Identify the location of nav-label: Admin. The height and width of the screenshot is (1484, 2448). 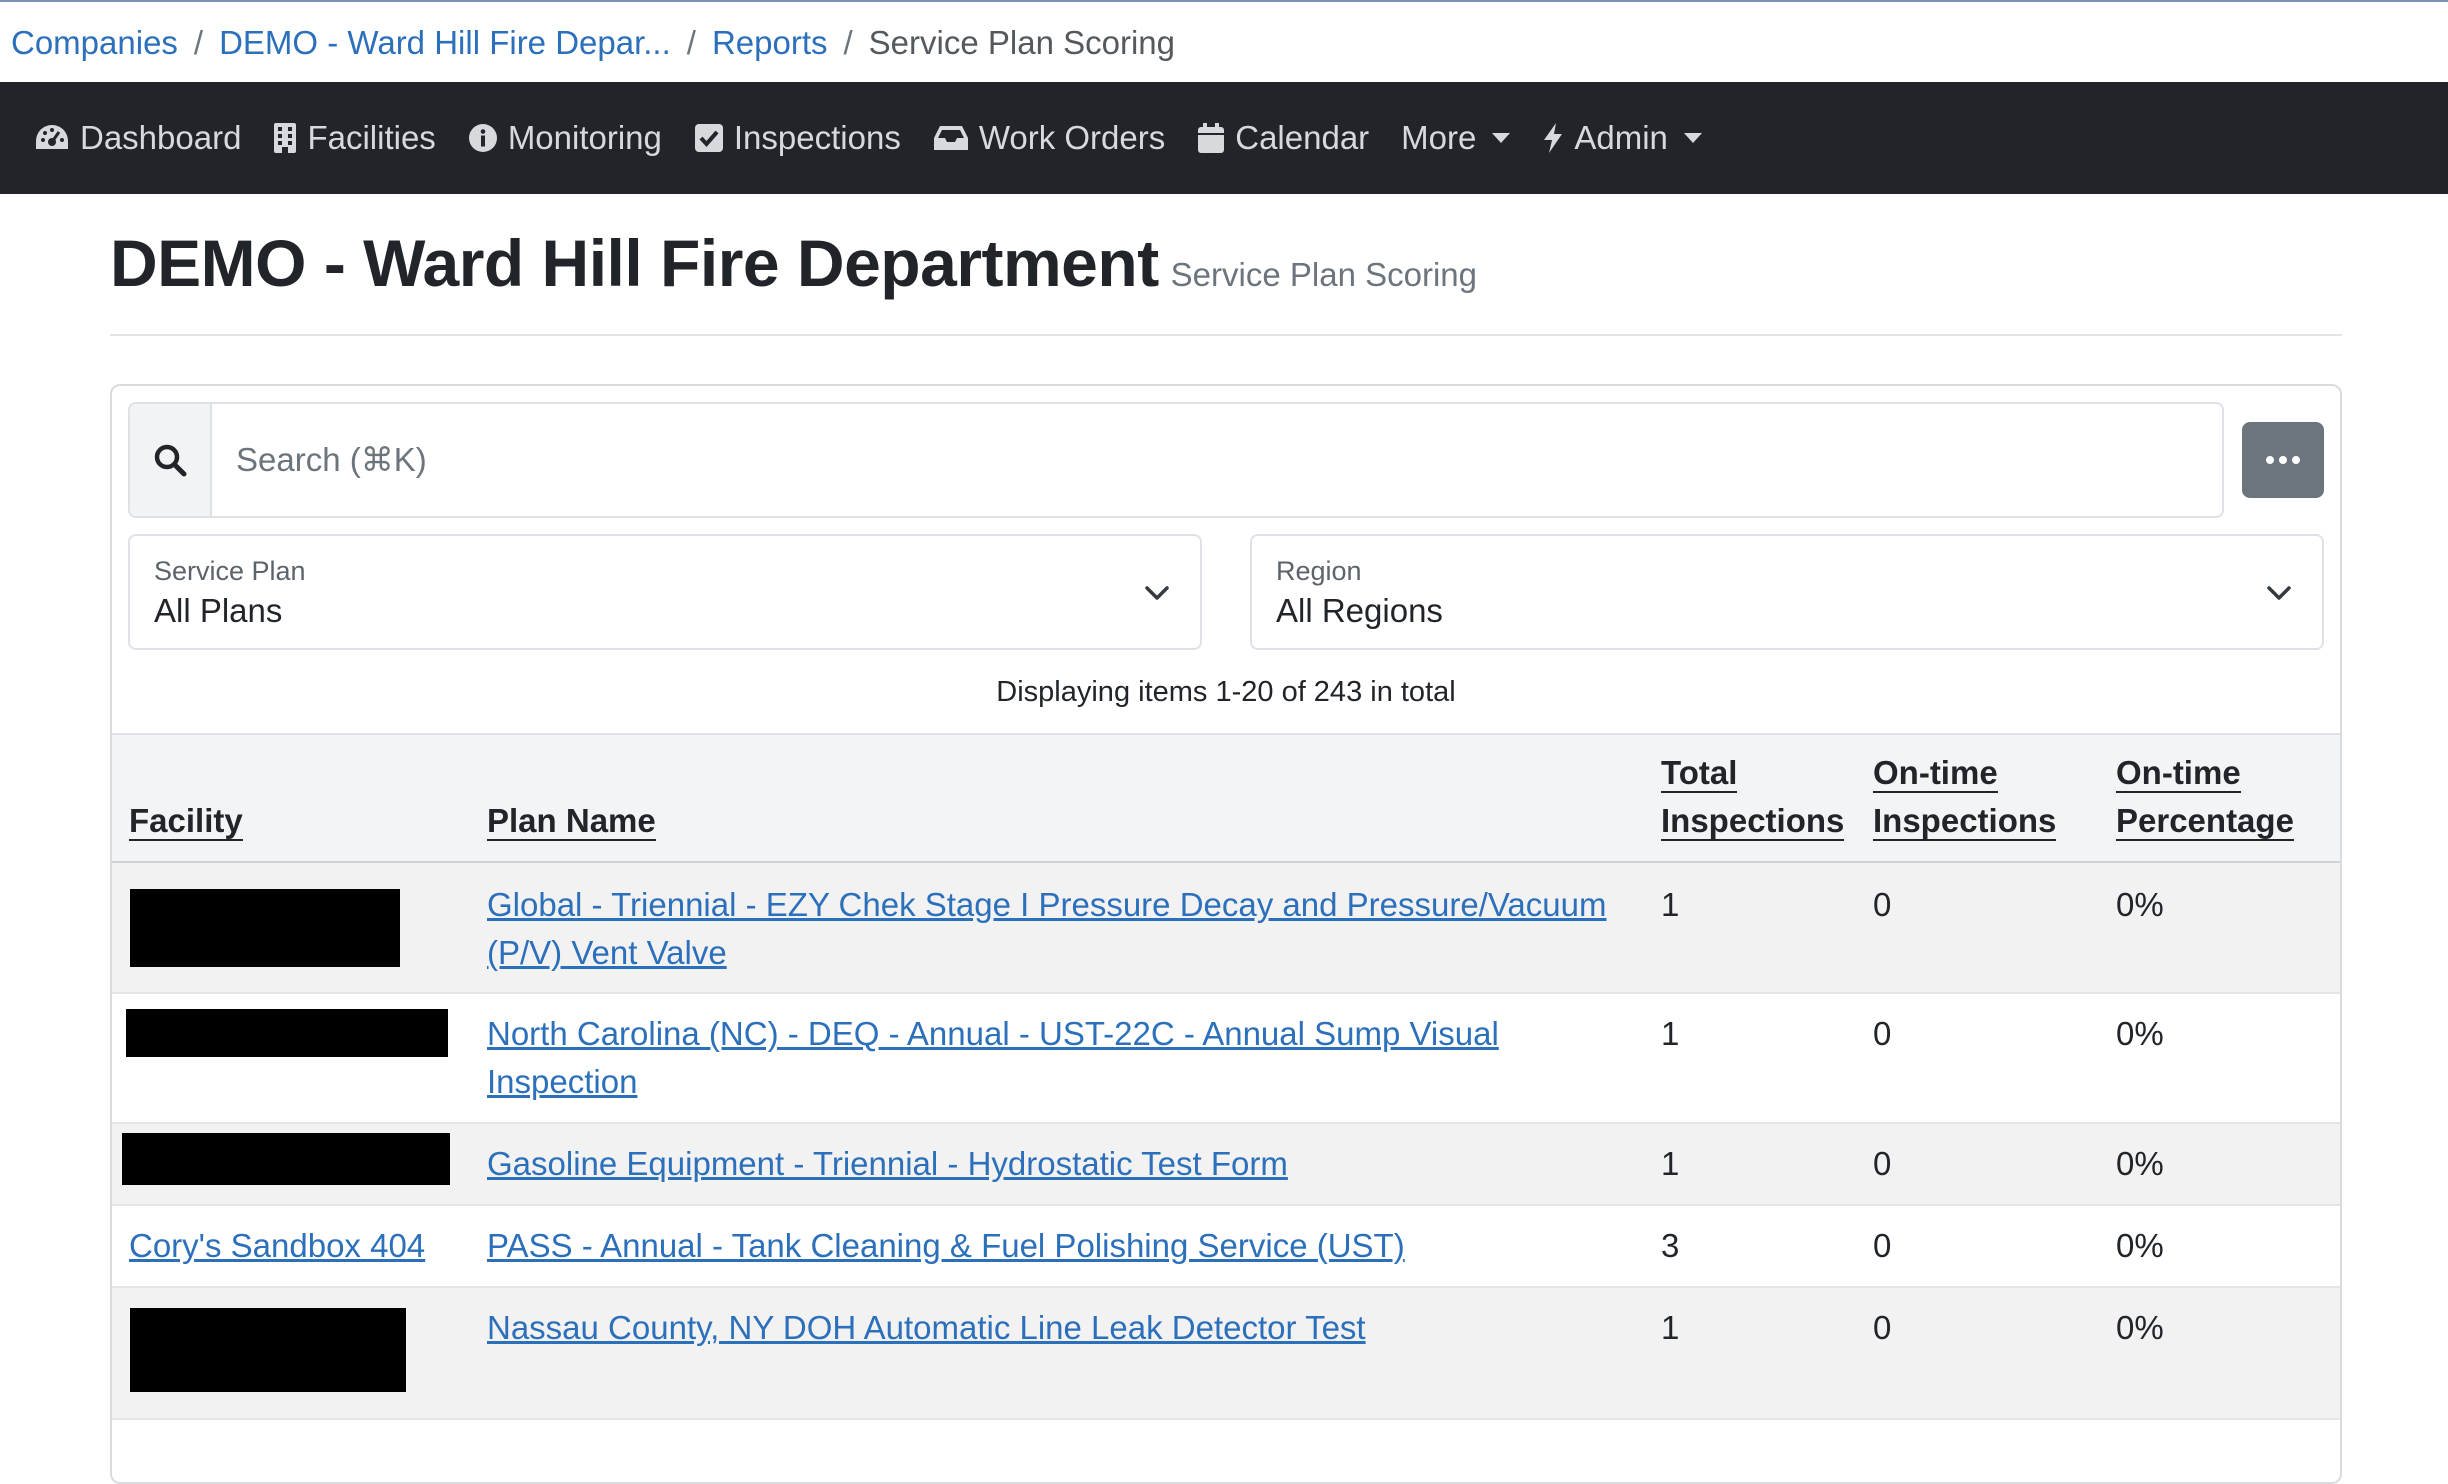
(1621, 137).